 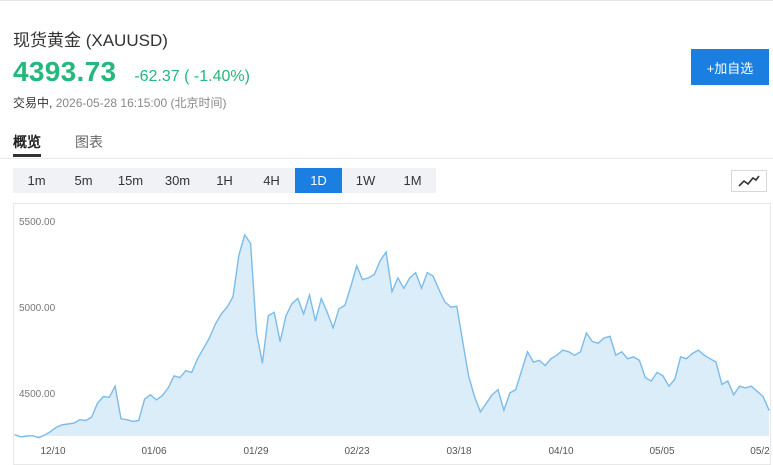 I want to click on x-tick-label: 12/10, so click(x=52, y=451).